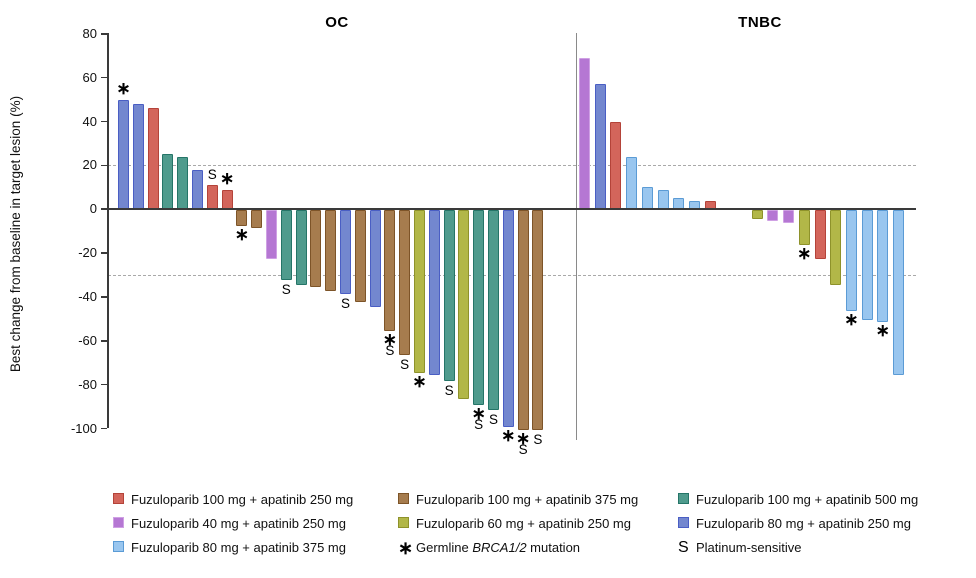 The width and height of the screenshot is (976, 578). I want to click on legend-label: Fuzuloparib 100 mg + apatinib 375 mg, so click(527, 499).